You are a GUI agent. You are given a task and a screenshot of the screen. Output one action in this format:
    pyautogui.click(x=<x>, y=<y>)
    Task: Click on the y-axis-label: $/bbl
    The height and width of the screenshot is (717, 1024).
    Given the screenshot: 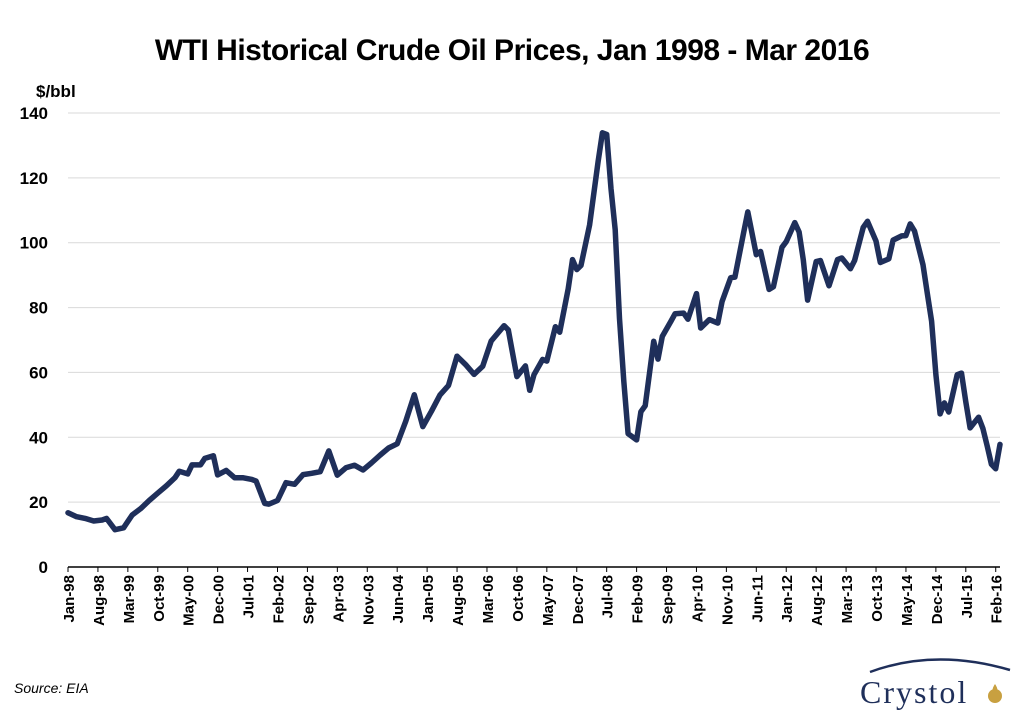 What is the action you would take?
    pyautogui.click(x=56, y=91)
    